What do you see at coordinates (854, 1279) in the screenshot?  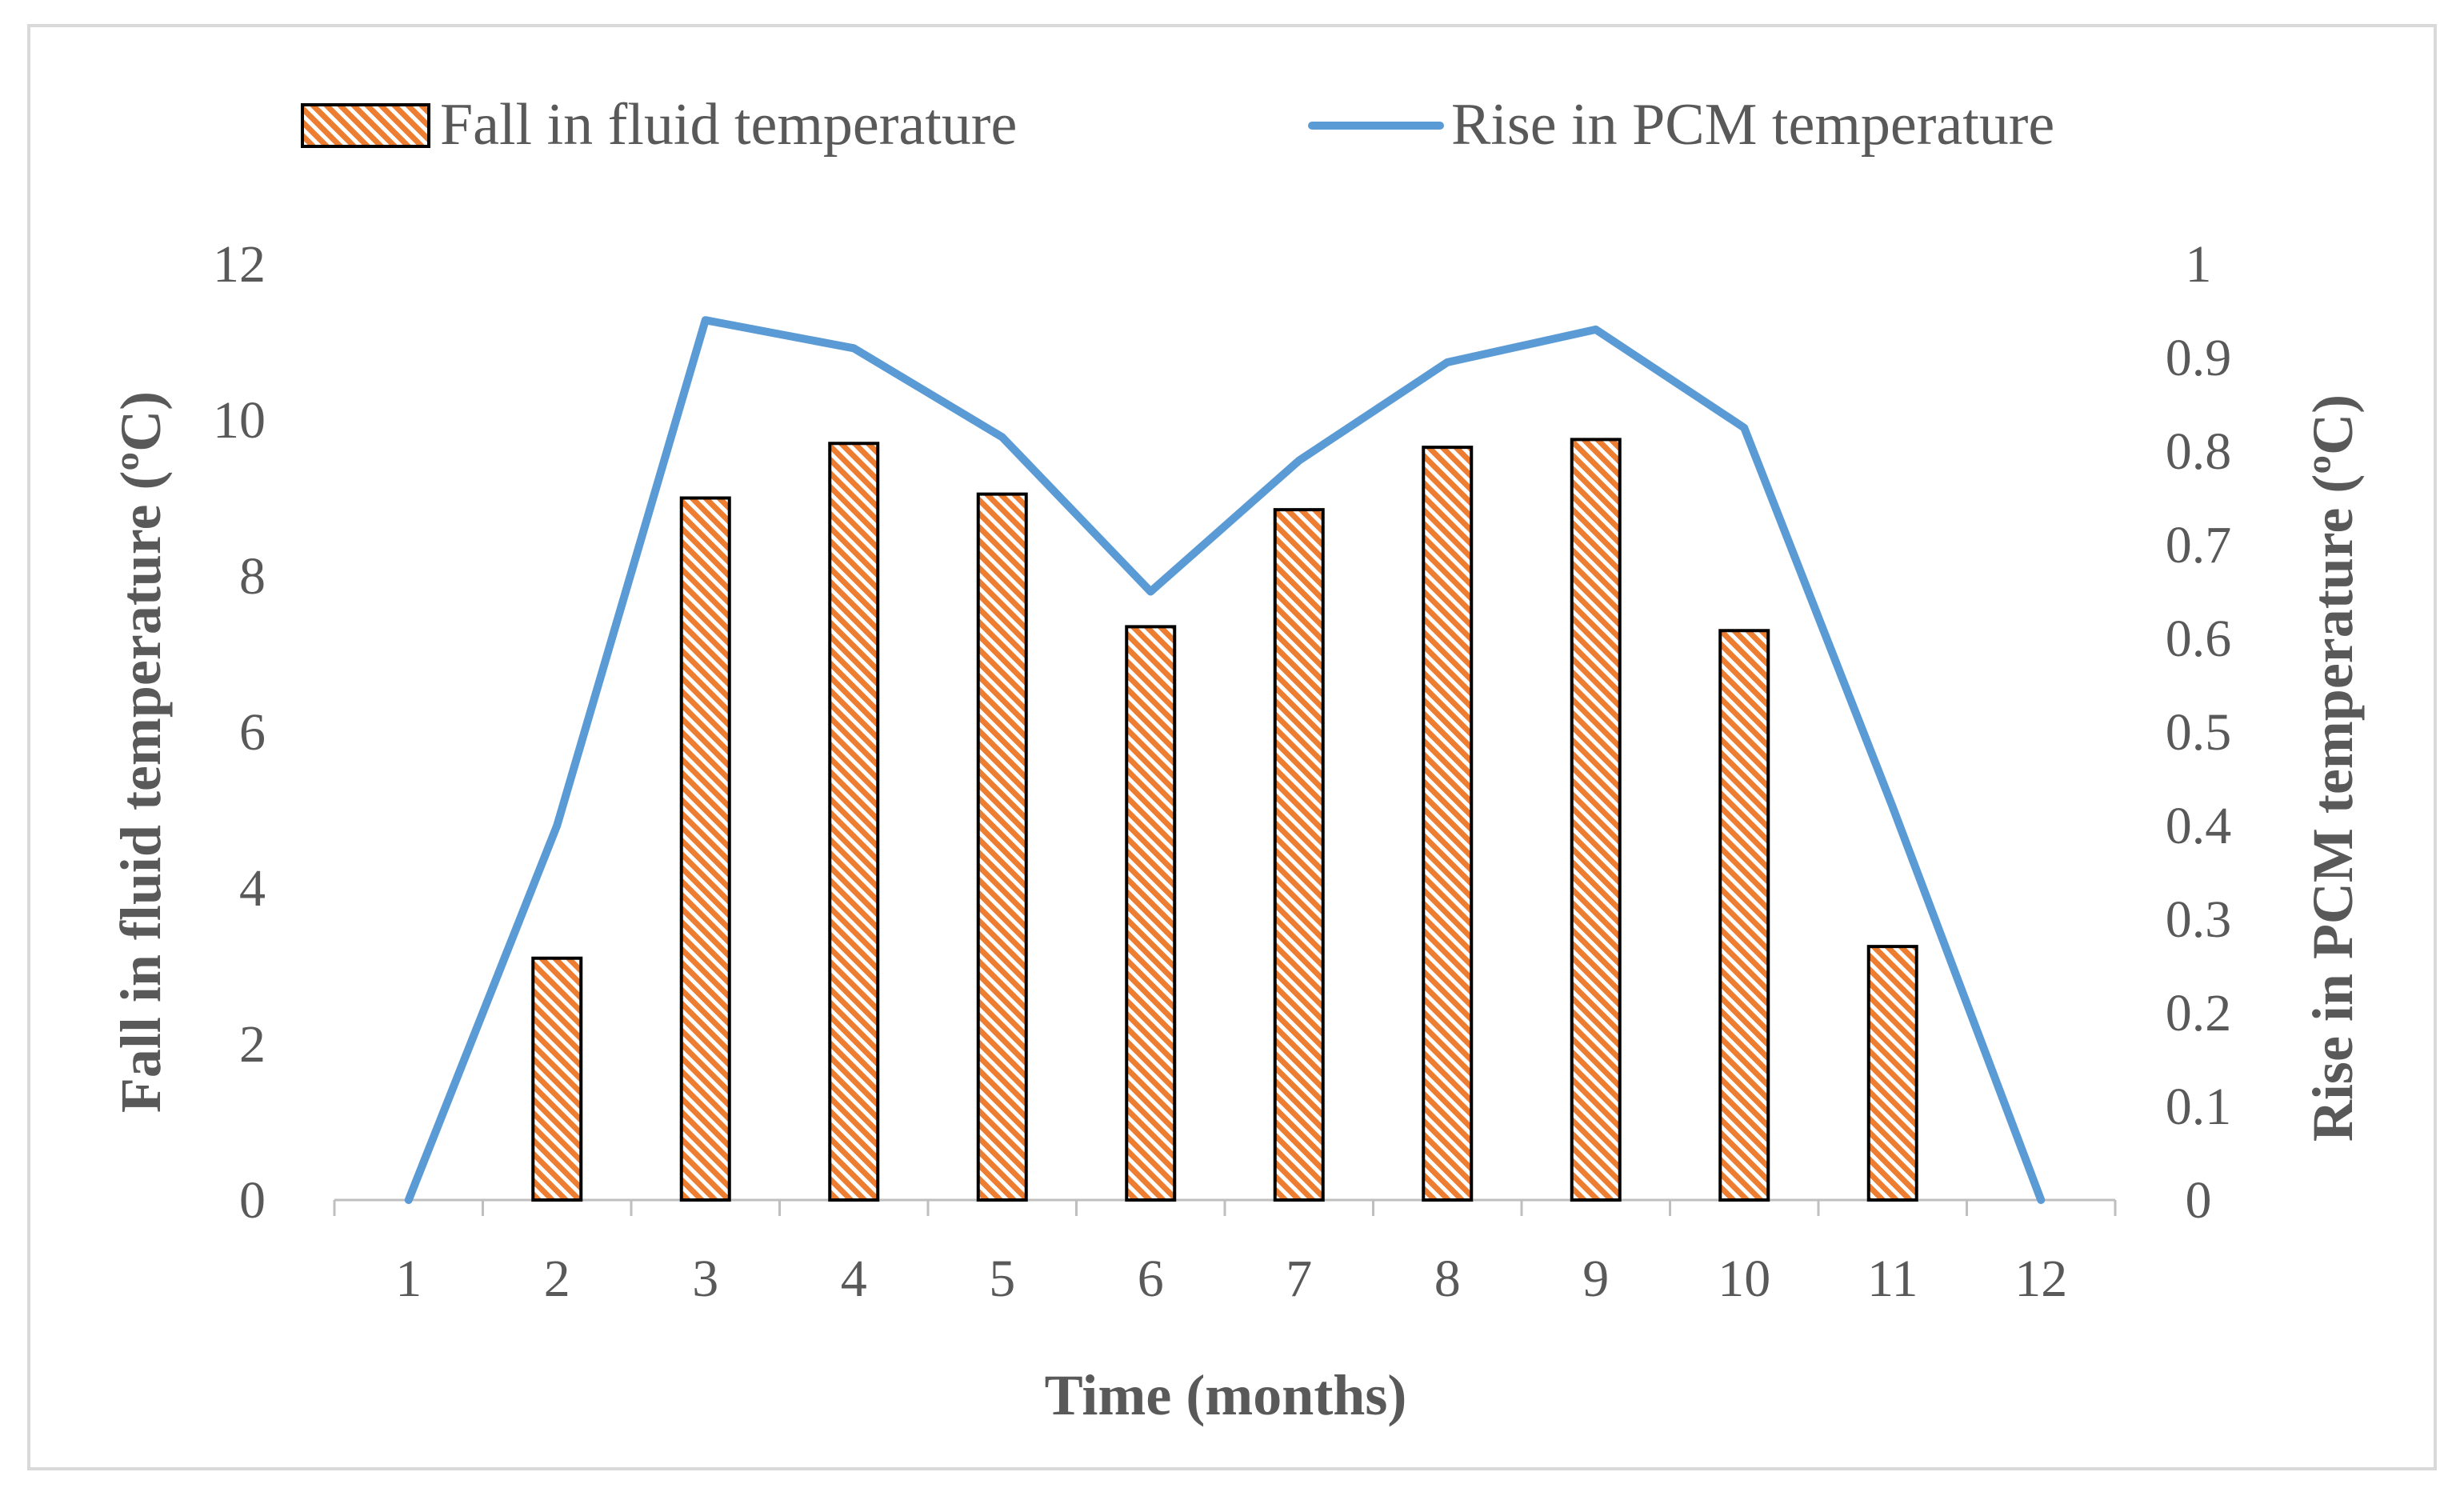 I see `x-tick-label: 4` at bounding box center [854, 1279].